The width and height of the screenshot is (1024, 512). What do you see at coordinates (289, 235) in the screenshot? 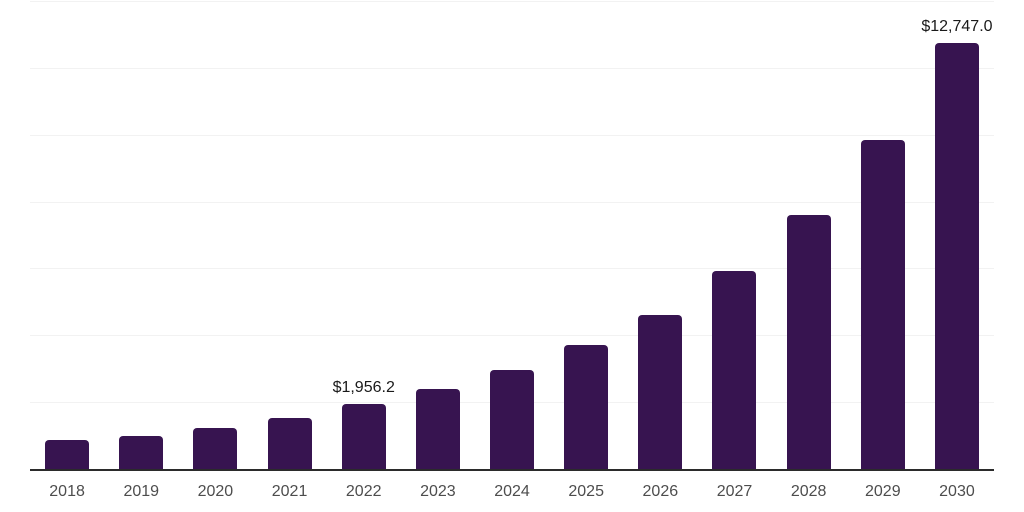
I see `bar-slot-2021` at bounding box center [289, 235].